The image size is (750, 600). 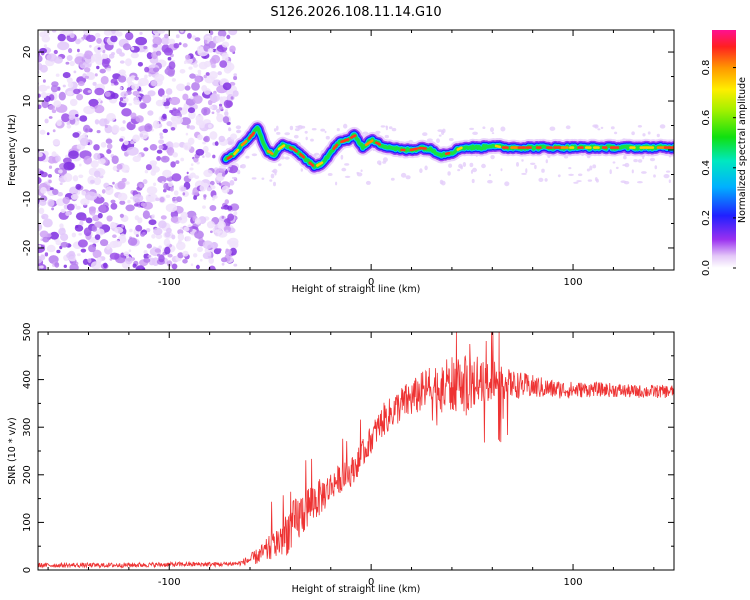 I want to click on spectrogram-xlabel: Height of straight line (km), so click(x=356, y=289).